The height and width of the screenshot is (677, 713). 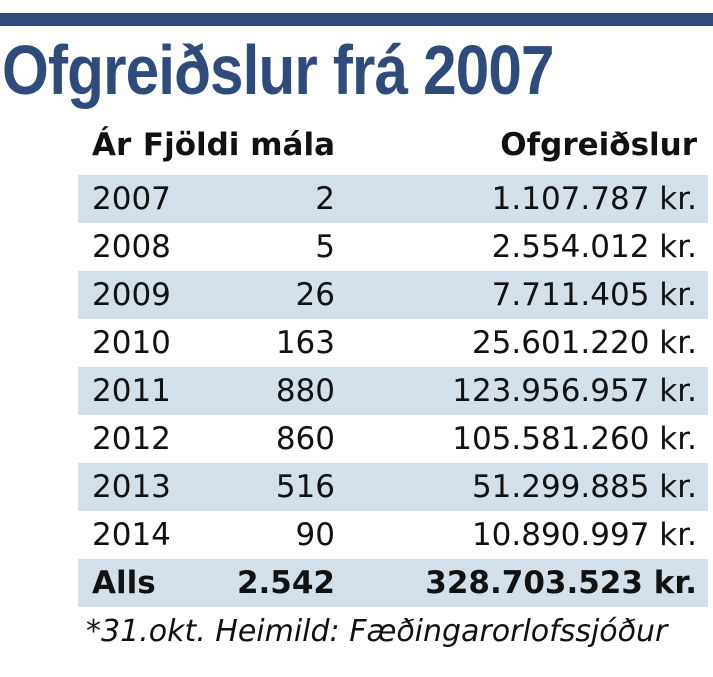 What do you see at coordinates (393, 247) in the screenshot?
I see `data-row: 2008 5 2.554.012 kr.` at bounding box center [393, 247].